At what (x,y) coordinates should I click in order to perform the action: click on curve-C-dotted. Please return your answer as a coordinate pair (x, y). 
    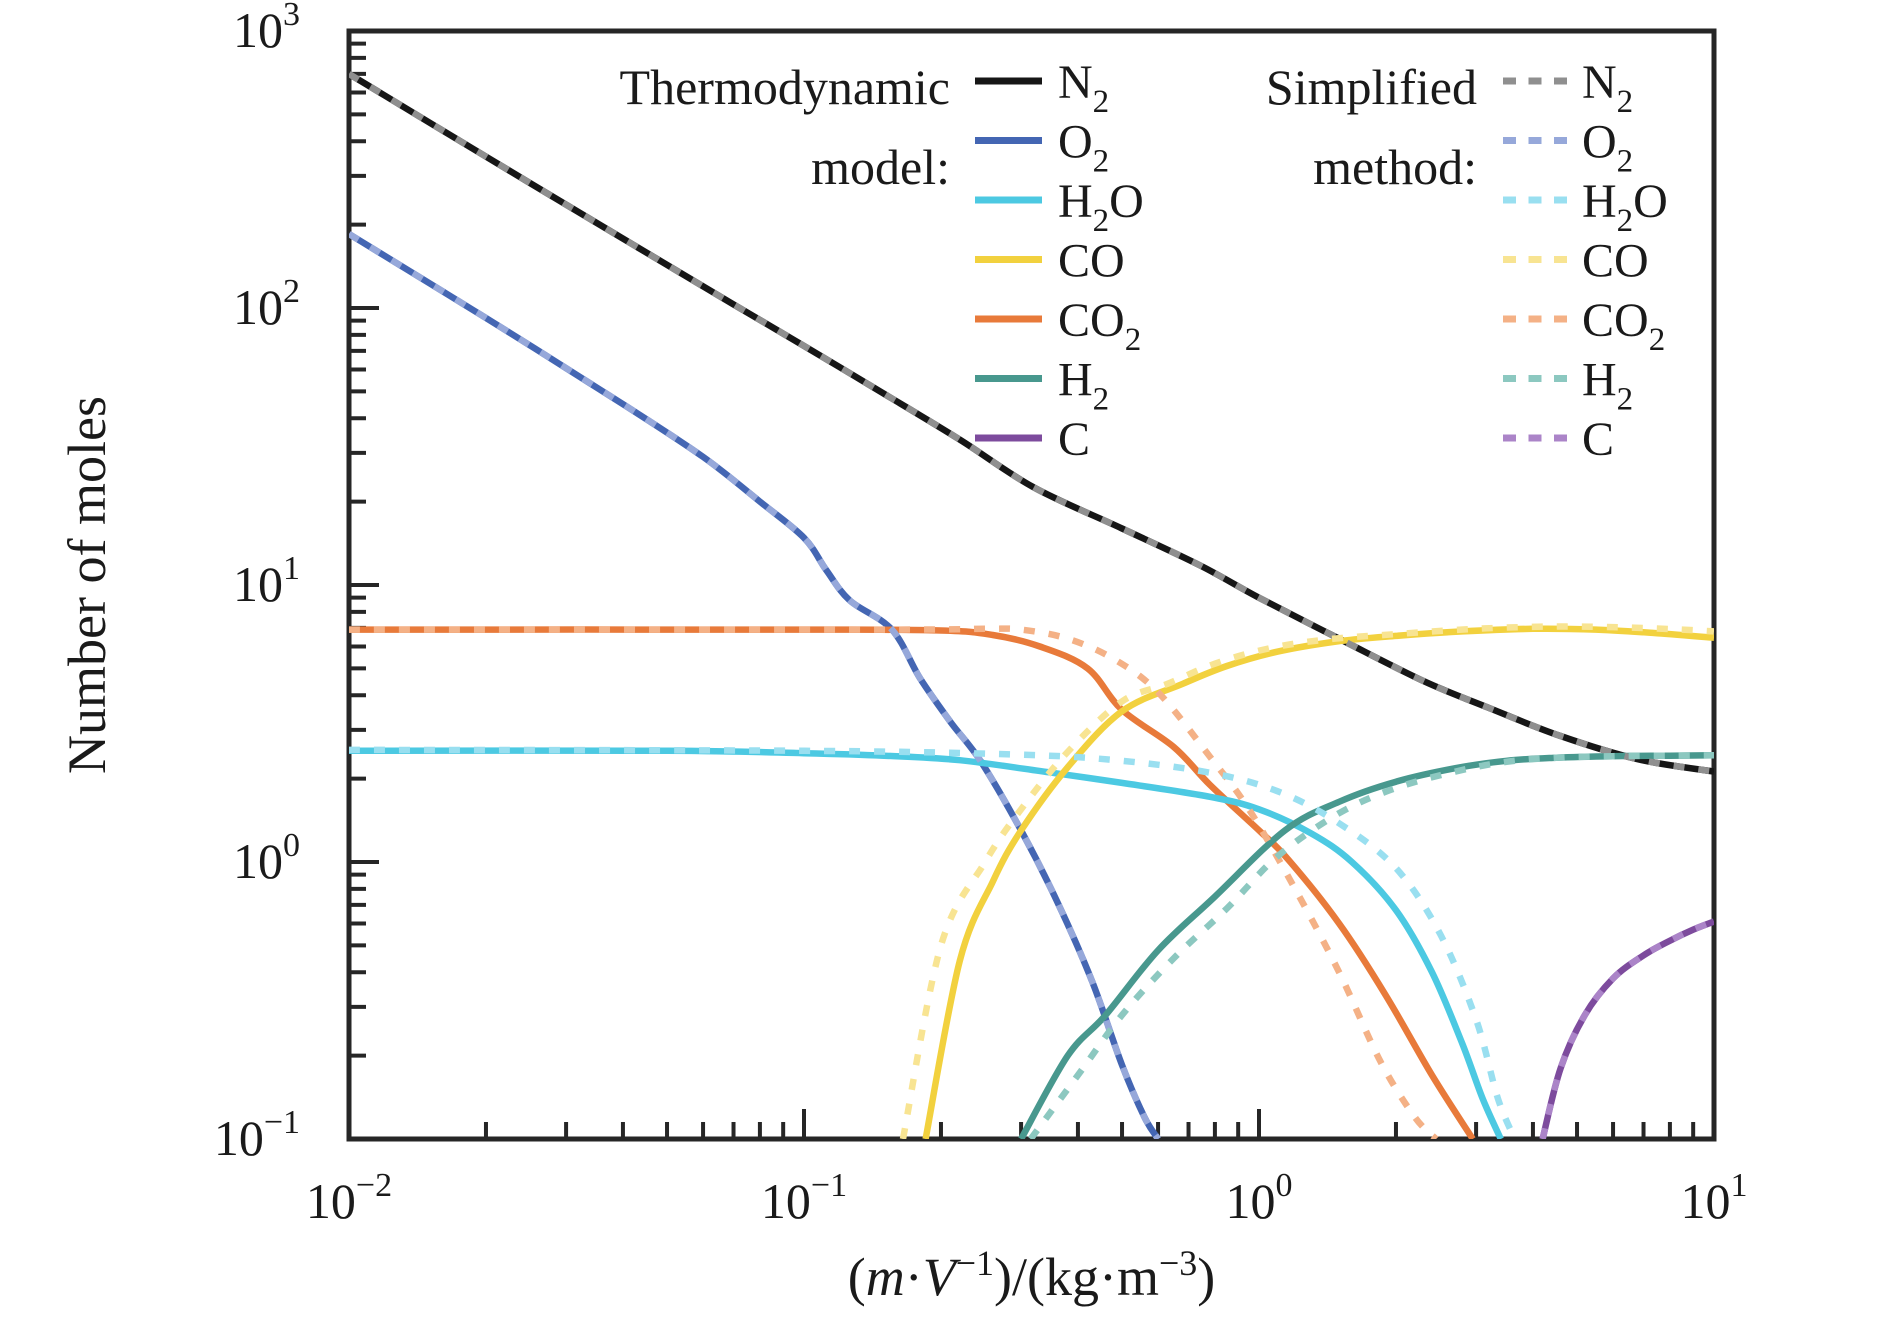
    Looking at the image, I should click on (1626, 1028).